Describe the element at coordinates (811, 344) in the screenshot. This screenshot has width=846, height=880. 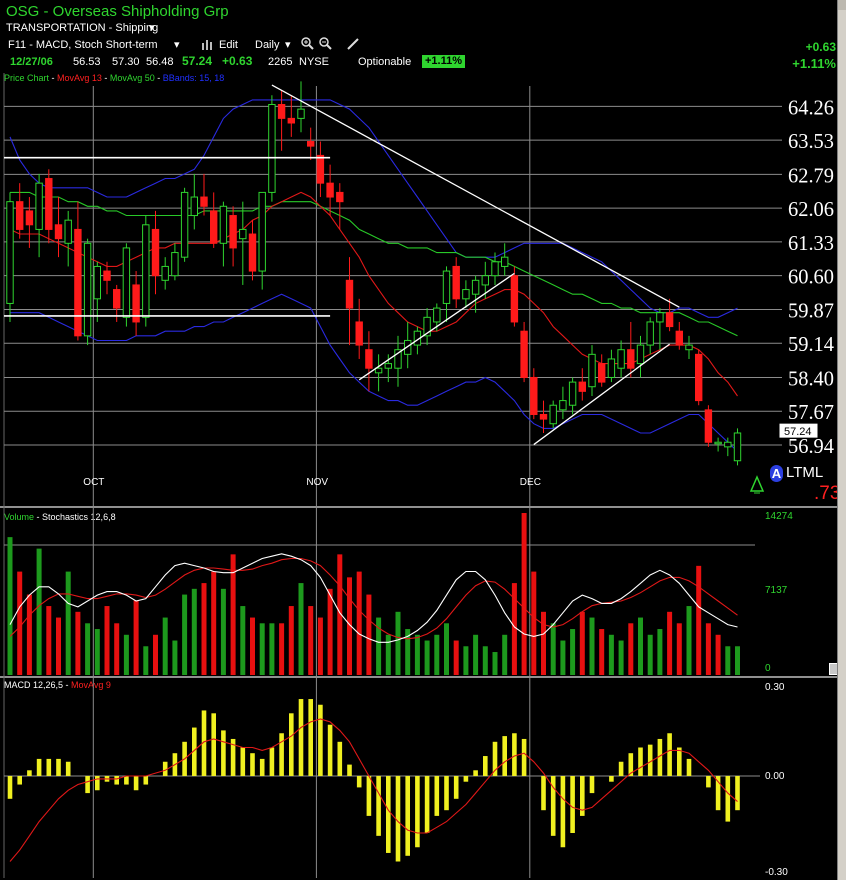
I see `price-tick-label: 59.14` at that location.